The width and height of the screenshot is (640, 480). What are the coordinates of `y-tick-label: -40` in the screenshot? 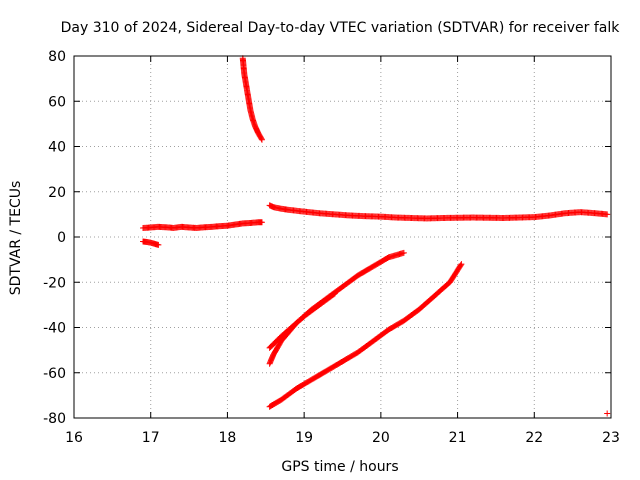 It's located at (54, 329).